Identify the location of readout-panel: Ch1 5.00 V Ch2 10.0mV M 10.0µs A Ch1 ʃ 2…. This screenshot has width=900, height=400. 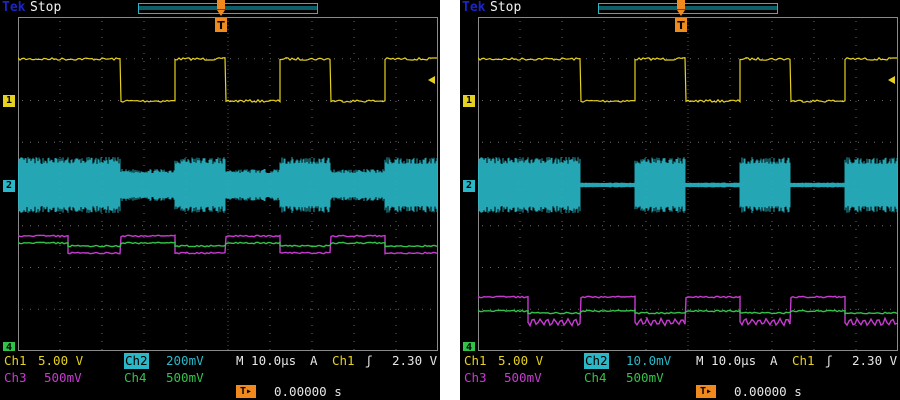
(680, 375).